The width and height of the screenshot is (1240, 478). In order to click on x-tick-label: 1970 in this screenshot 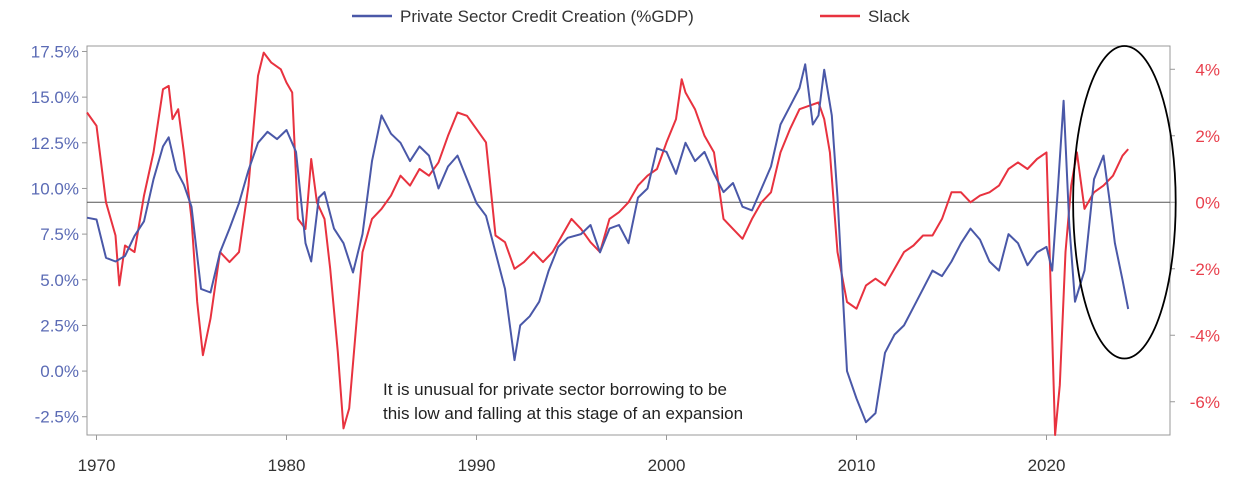, I will do `click(97, 465)`.